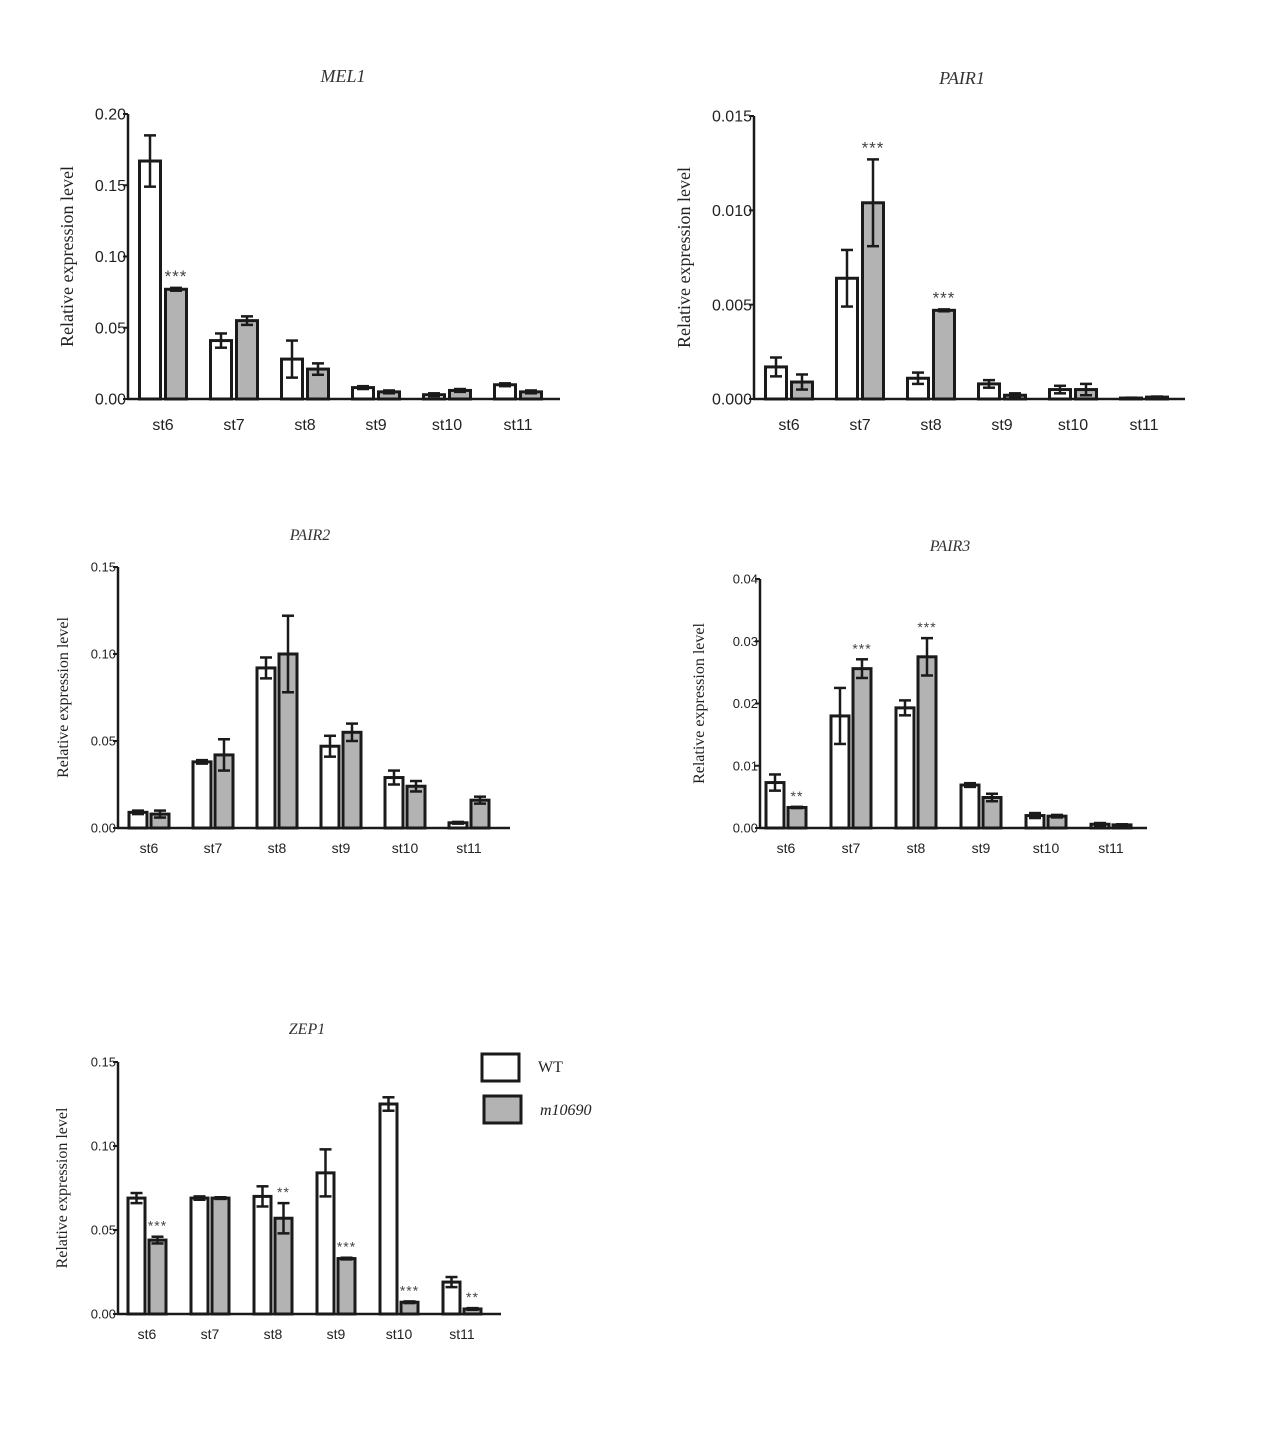  Describe the element at coordinates (550, 1067) in the screenshot. I see `legend-label-wt: WT` at that location.